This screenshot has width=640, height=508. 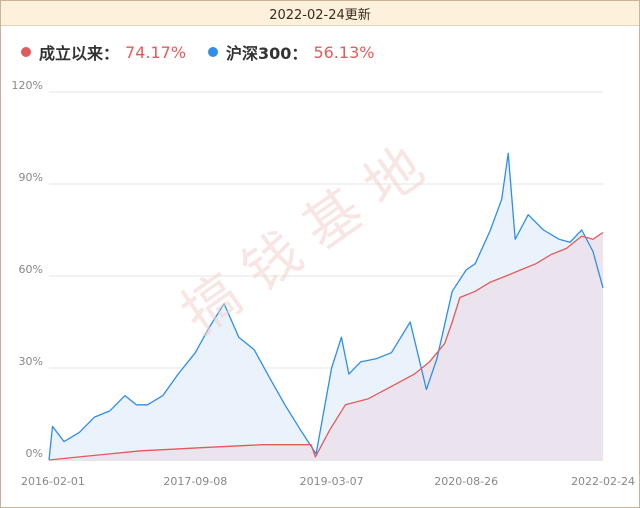 I want to click on legend-value-index: 56.13%, so click(x=344, y=52).